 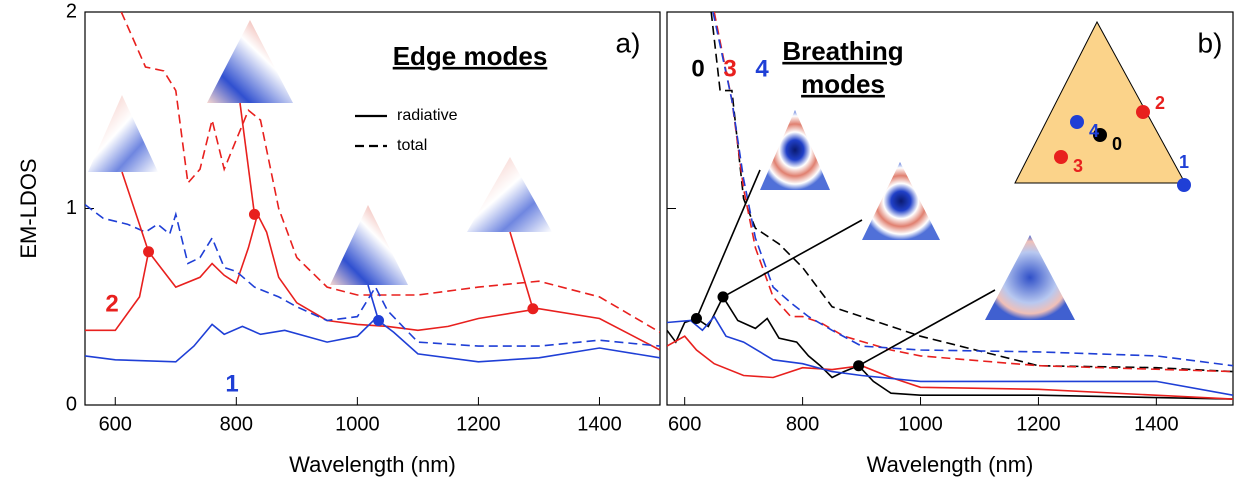 I want to click on curve-label: 0, so click(x=697, y=68).